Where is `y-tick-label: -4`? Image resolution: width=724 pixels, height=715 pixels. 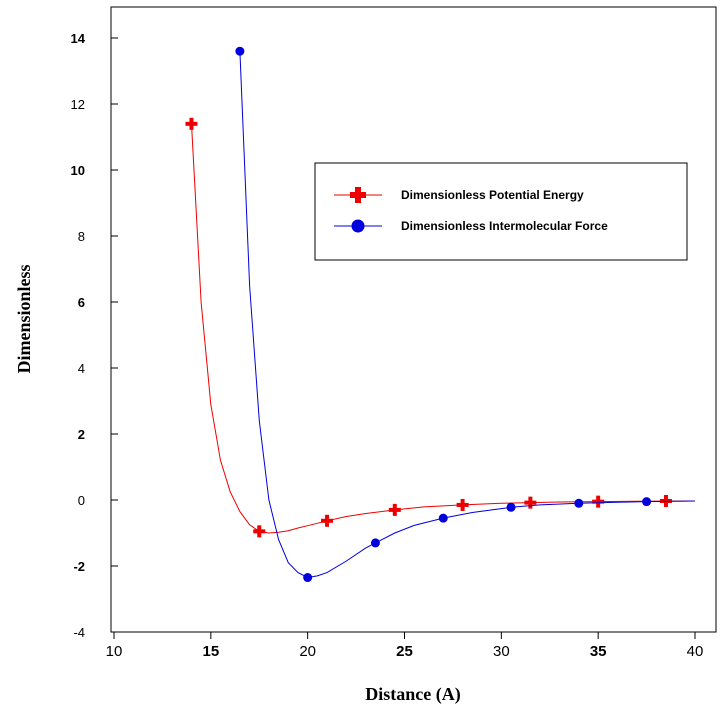 y-tick-label: -4 is located at coordinates (79, 632).